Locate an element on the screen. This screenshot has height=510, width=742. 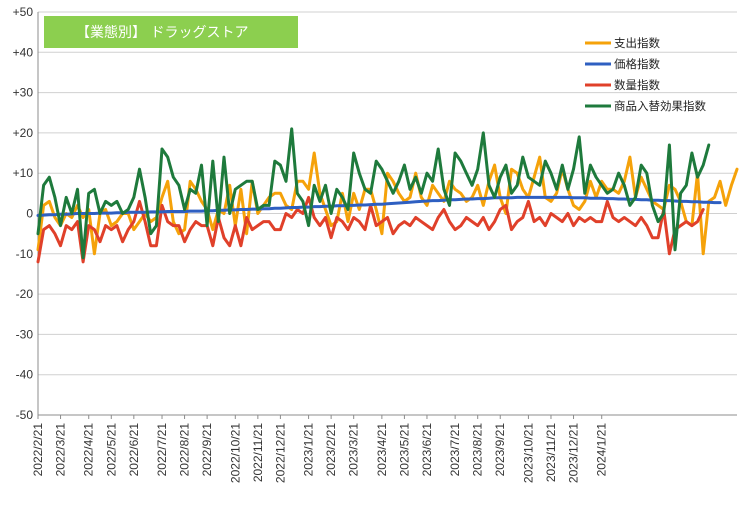
x-tick-label: 2022/11/21 is located at coordinates (258, 452).